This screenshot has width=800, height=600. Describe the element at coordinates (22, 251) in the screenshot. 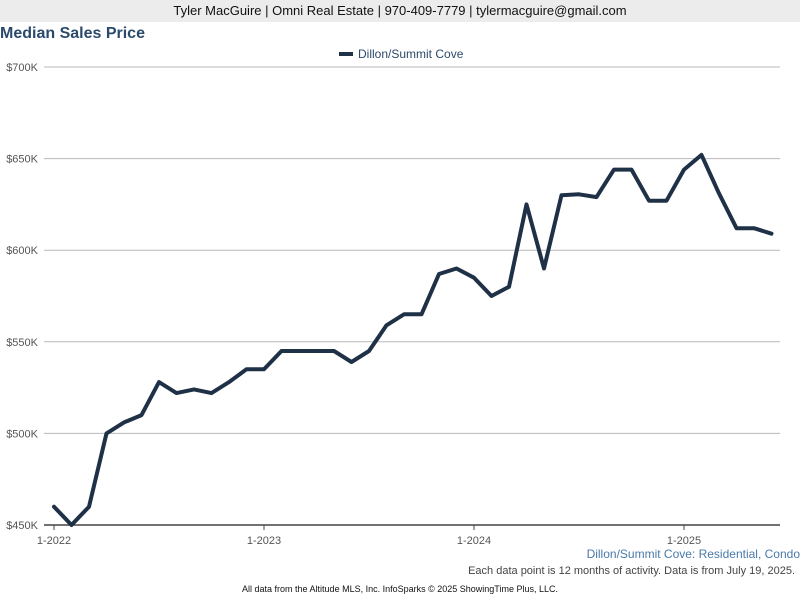

I see `y-tick-label: $600K` at that location.